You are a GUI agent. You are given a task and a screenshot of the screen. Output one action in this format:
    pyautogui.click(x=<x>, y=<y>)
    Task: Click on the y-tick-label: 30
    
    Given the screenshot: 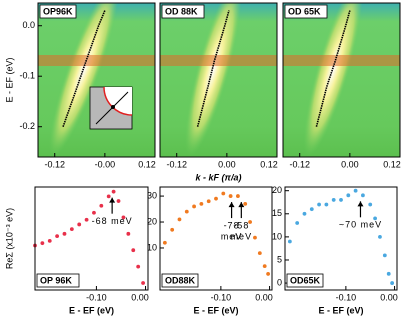 What is the action you would take?
    pyautogui.click(x=152, y=195)
    